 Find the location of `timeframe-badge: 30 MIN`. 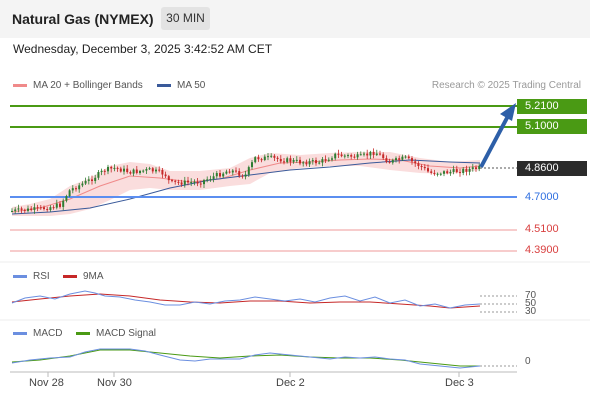

timeframe-badge: 30 MIN is located at coordinates (185, 18).